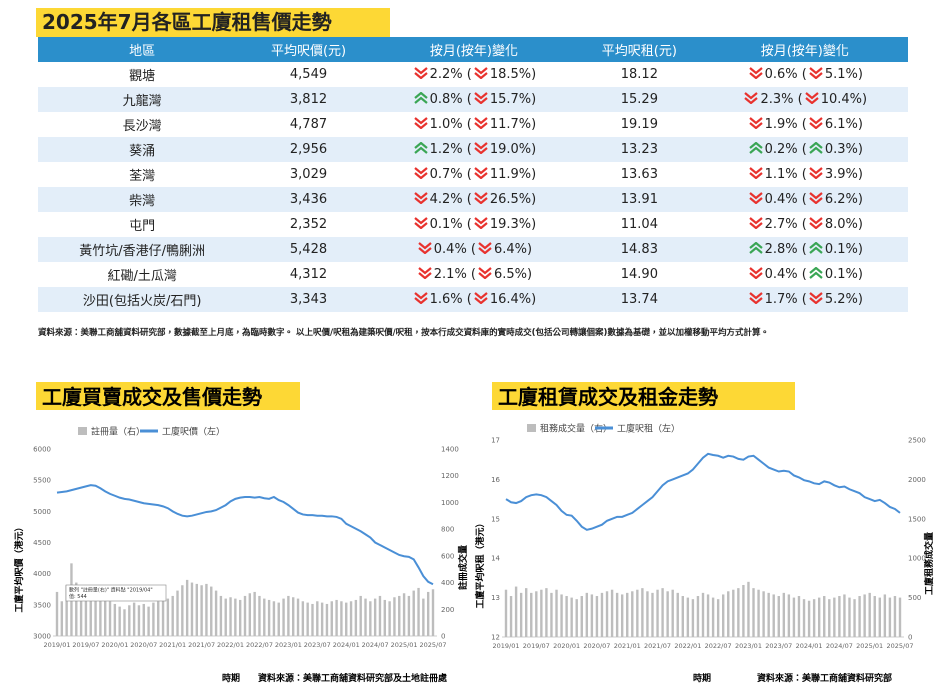  What do you see at coordinates (142, 76) in the screenshot?
I see `table-cell: 觀塘` at bounding box center [142, 76].